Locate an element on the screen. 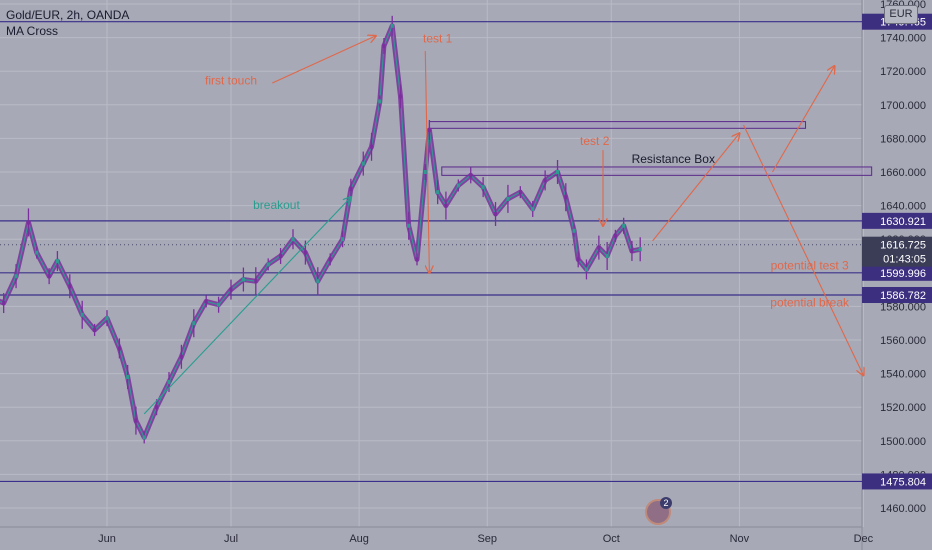 The width and height of the screenshot is (932, 550). annotation-text: breakout is located at coordinates (276, 205).